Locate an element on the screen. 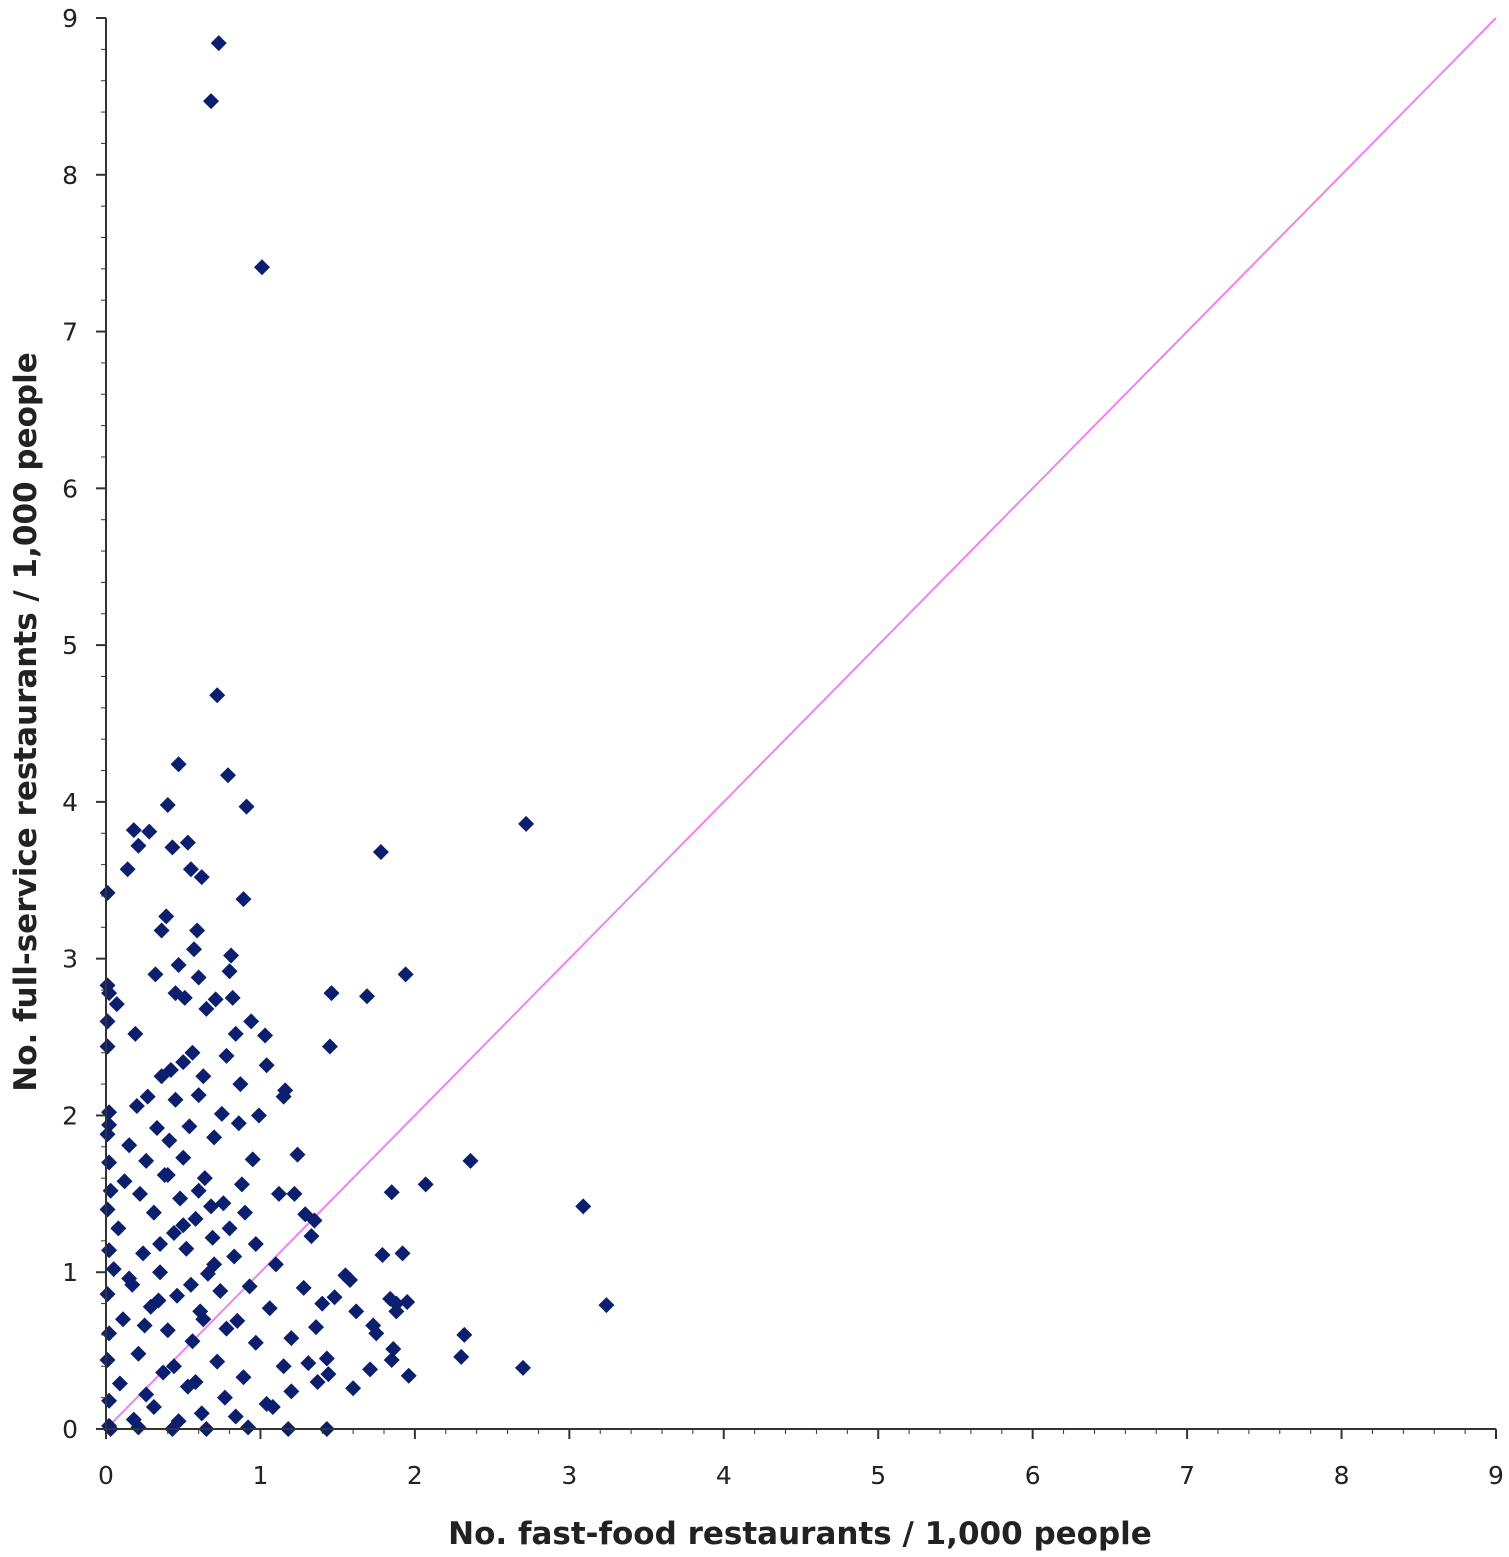 This screenshot has width=1509, height=1557. x-tick-label: 5 is located at coordinates (878, 1475).